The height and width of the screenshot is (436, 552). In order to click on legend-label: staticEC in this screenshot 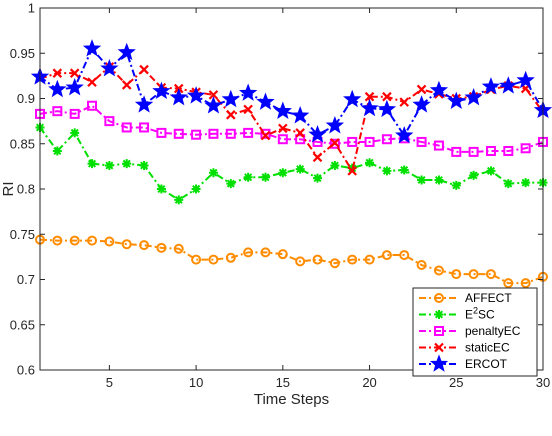, I will do `click(487, 348)`.